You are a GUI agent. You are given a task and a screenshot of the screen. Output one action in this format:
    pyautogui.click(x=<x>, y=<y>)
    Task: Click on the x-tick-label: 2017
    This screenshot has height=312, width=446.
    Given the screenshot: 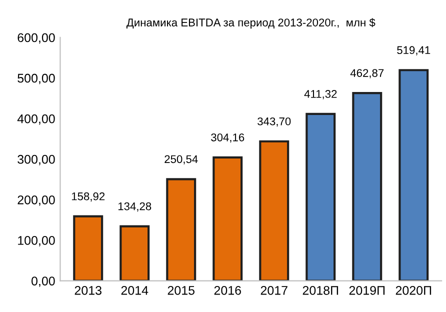 What is the action you would take?
    pyautogui.click(x=274, y=290)
    